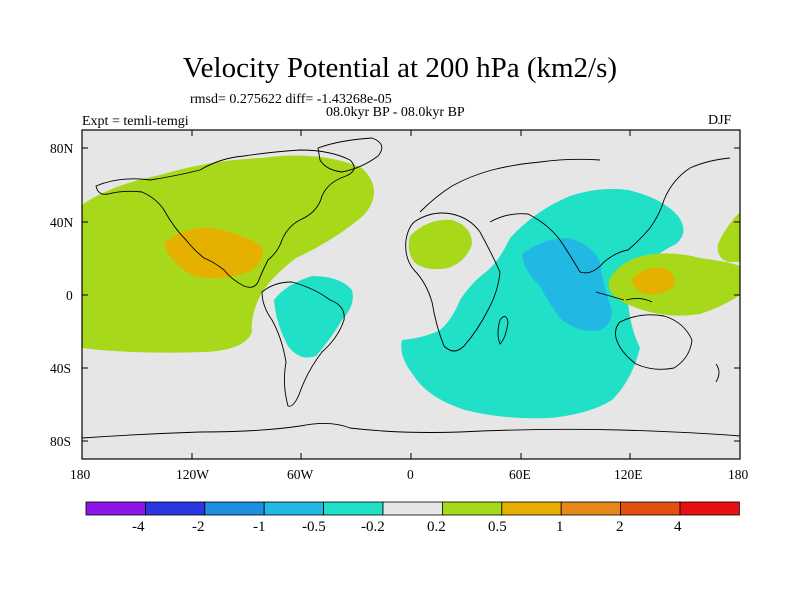 This screenshot has height=600, width=800. Describe the element at coordinates (560, 527) in the screenshot. I see `colorbar-label: 1` at that location.